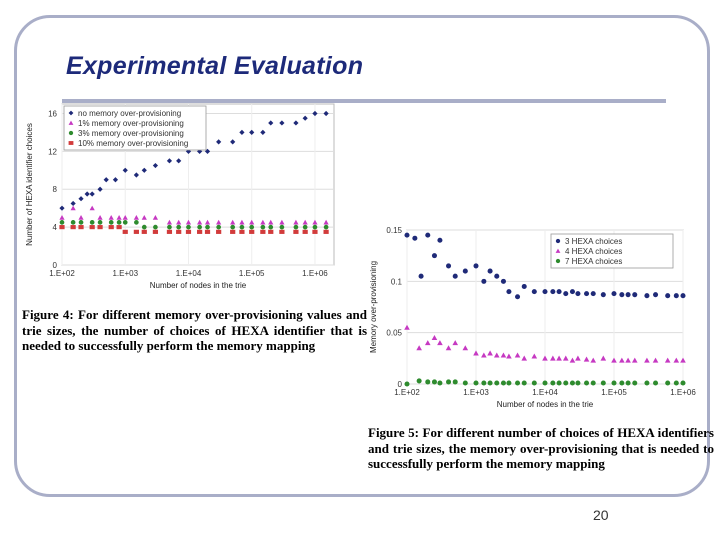 The height and width of the screenshot is (540, 720). Describe the element at coordinates (55, 189) in the screenshot. I see `chart4-y-tick-label: 8` at that location.